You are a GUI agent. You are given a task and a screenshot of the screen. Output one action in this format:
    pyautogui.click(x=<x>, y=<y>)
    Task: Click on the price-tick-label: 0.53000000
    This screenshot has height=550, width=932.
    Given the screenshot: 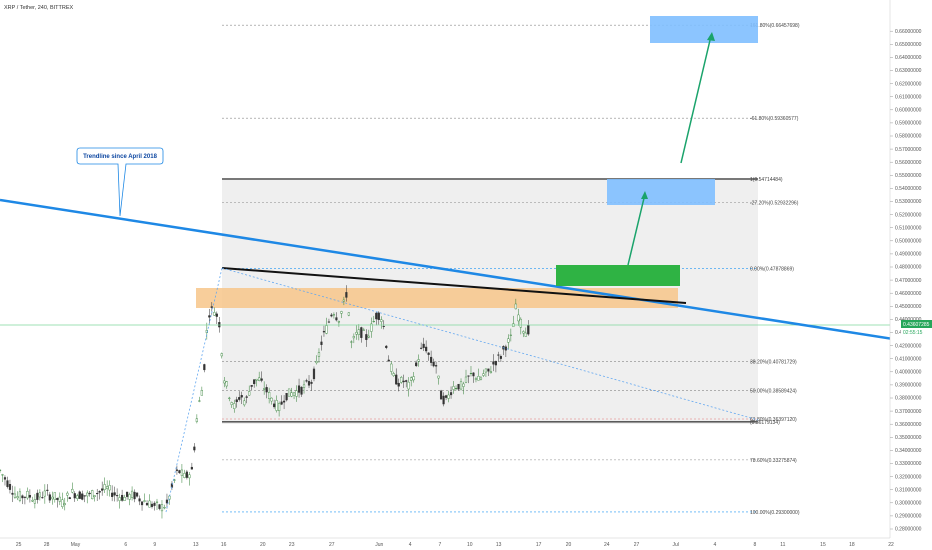 What is the action you would take?
    pyautogui.click(x=908, y=202)
    